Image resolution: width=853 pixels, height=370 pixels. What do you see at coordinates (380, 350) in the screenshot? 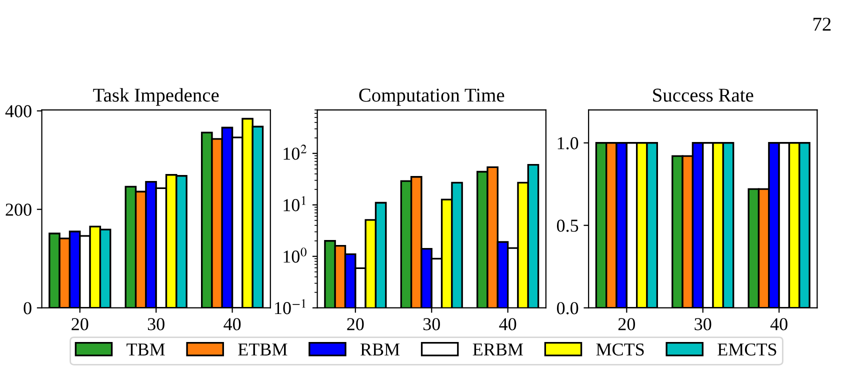
I see `legend-label: RBM` at bounding box center [380, 350].